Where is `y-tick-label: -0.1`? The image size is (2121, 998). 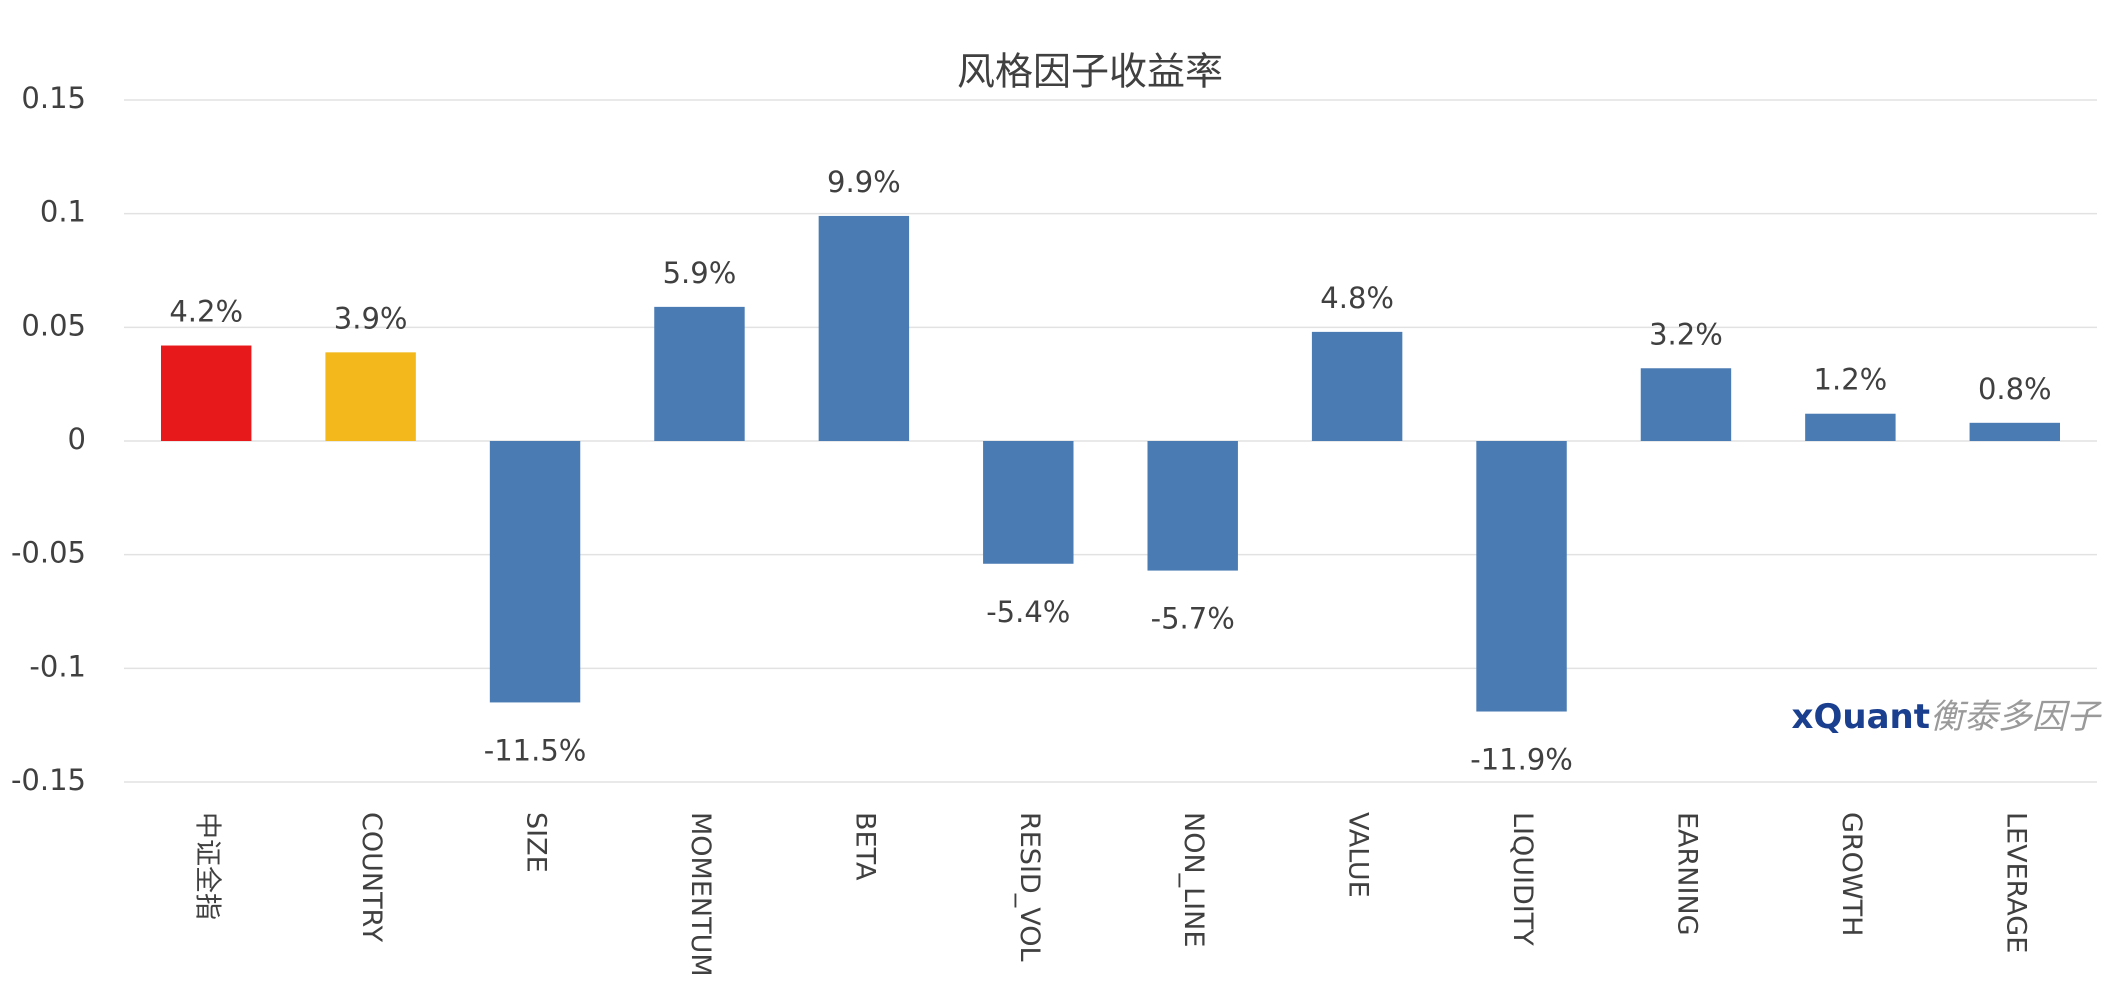 y-tick-label: -0.1 is located at coordinates (57, 666).